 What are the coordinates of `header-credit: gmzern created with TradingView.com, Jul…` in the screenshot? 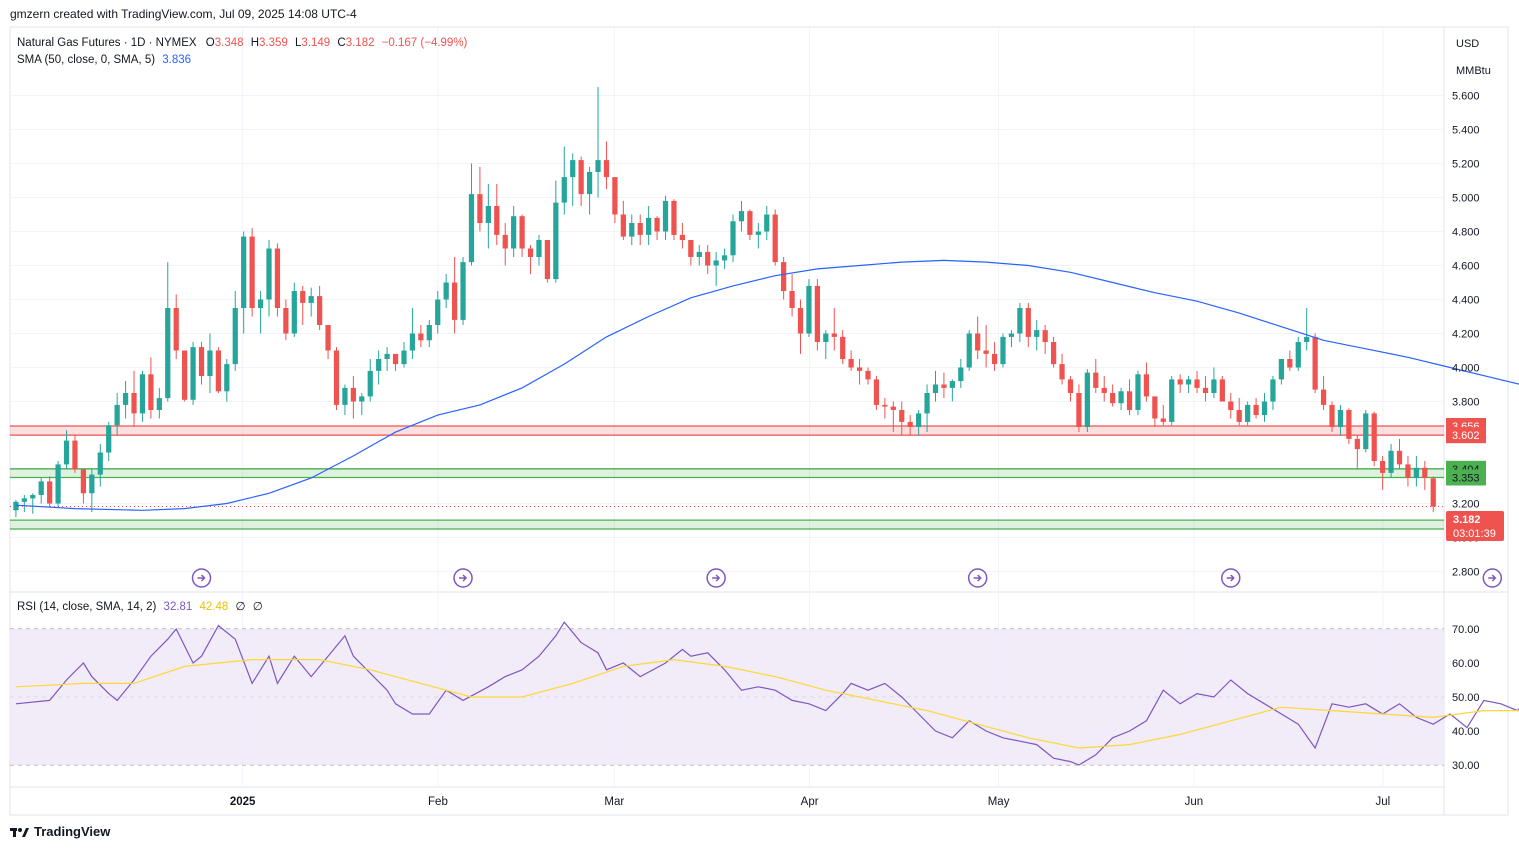 It's located at (183, 14).